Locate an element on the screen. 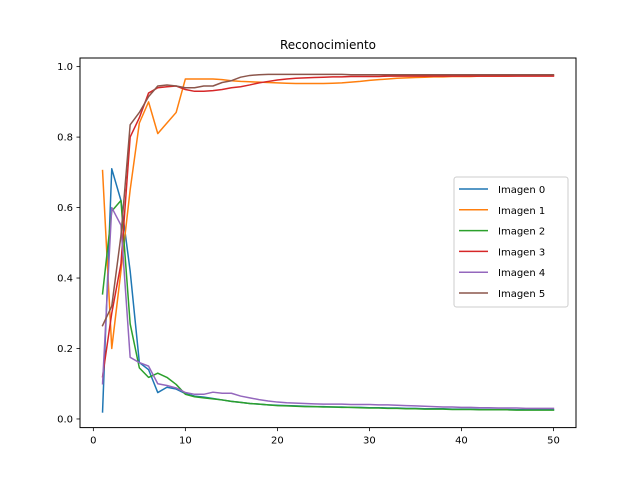 This screenshot has width=640, height=480. legend-label-3: Imagen 3 is located at coordinates (521, 252).